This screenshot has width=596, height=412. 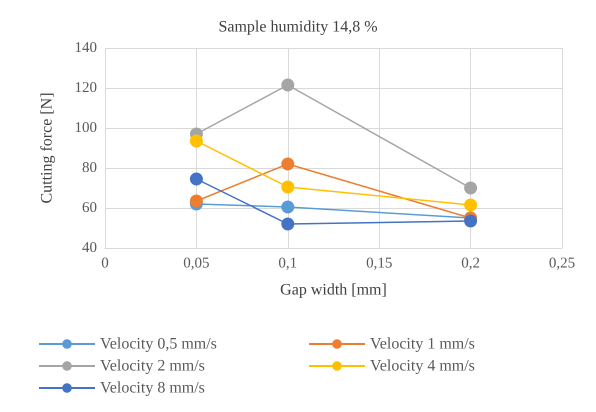 What do you see at coordinates (333, 290) in the screenshot?
I see `x-axis-title: Gap width [mm]` at bounding box center [333, 290].